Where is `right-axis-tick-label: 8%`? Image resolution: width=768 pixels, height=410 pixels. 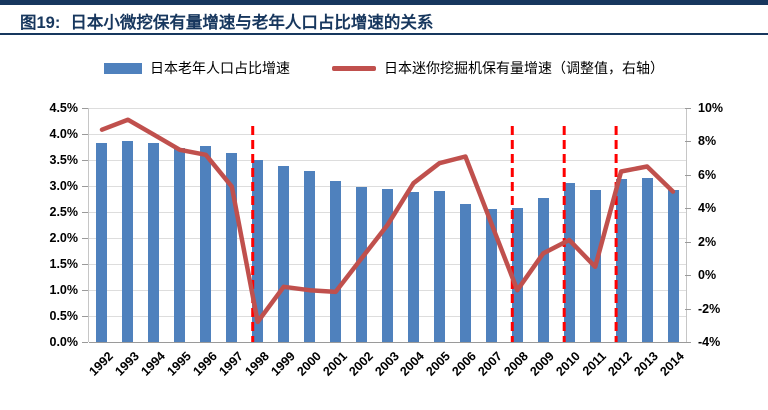 right-axis-tick-label: 8% is located at coordinates (707, 141).